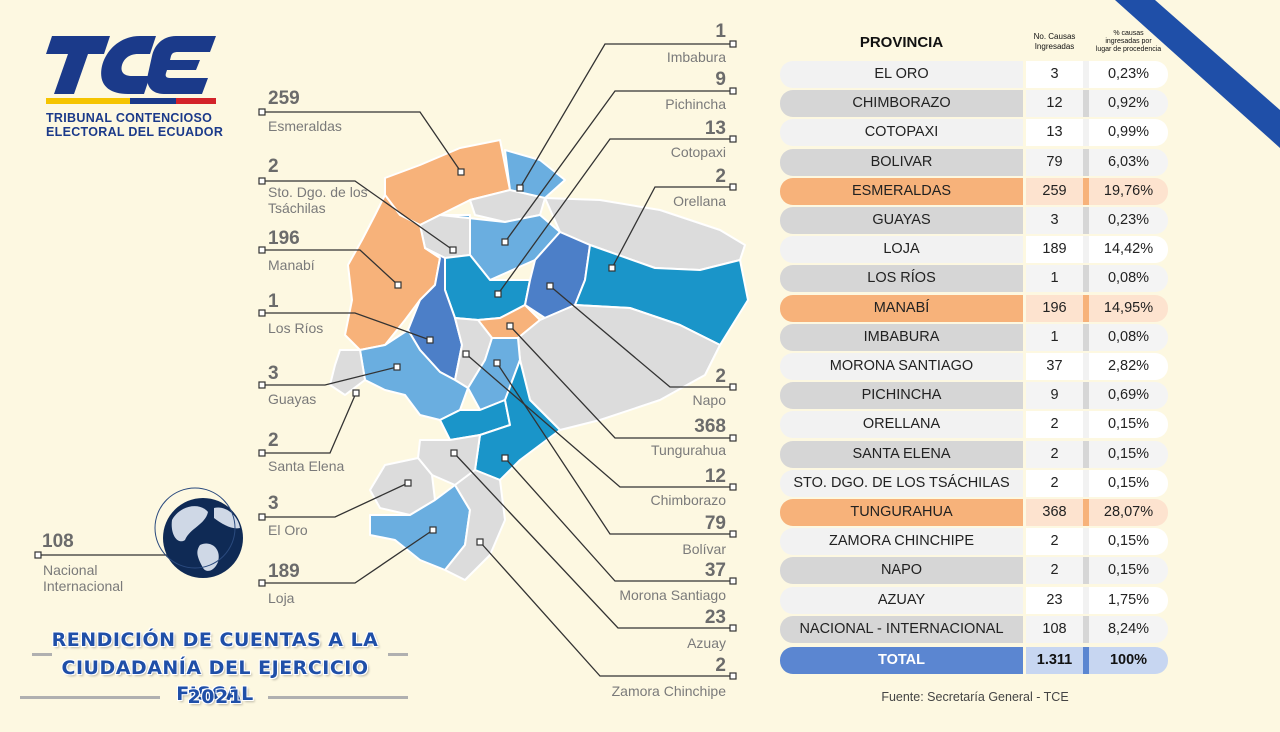  I want to click on table-row: EL ORO 3 0,23%, so click(974, 74).